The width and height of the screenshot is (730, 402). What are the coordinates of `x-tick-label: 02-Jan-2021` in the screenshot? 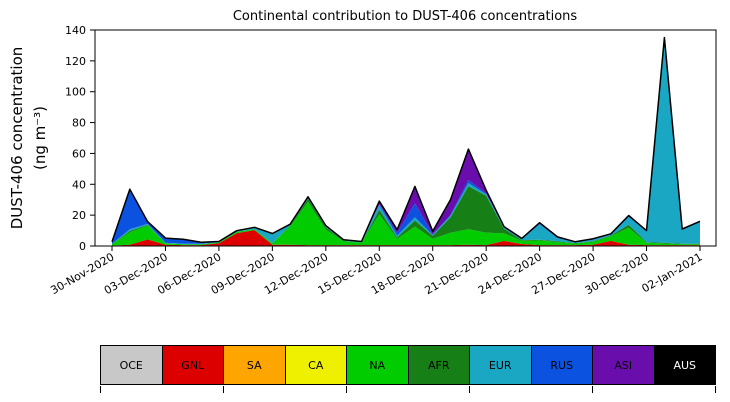 It's located at (672, 272).